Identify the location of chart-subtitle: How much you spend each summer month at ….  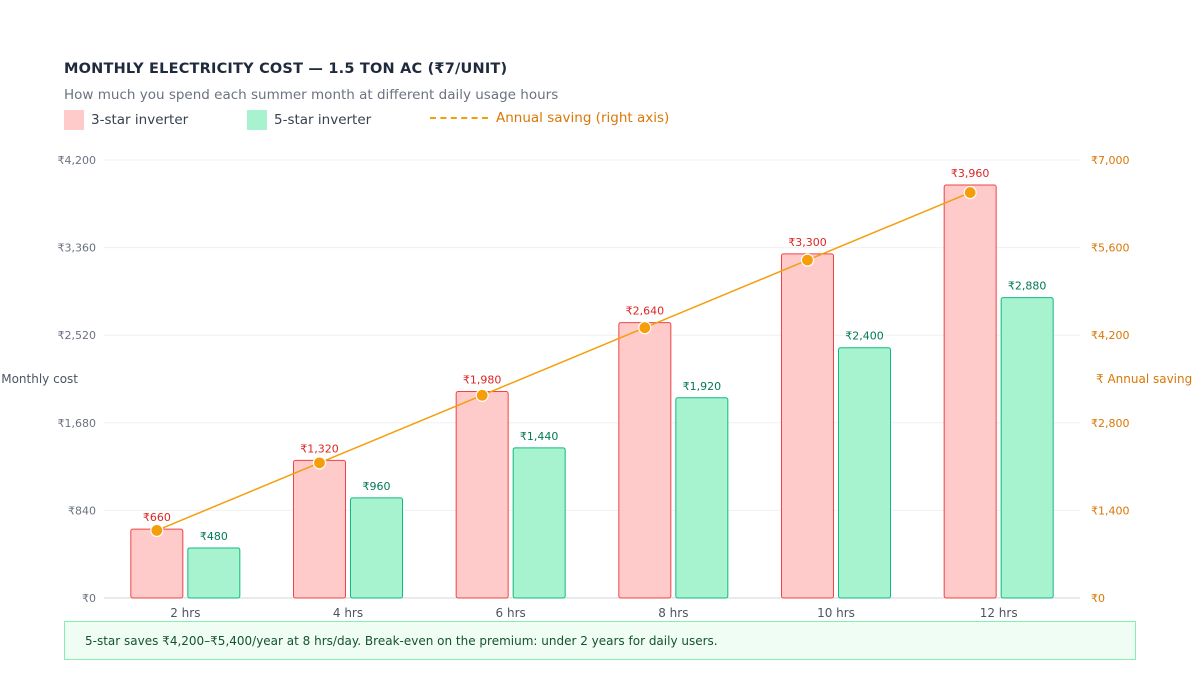
(311, 95).